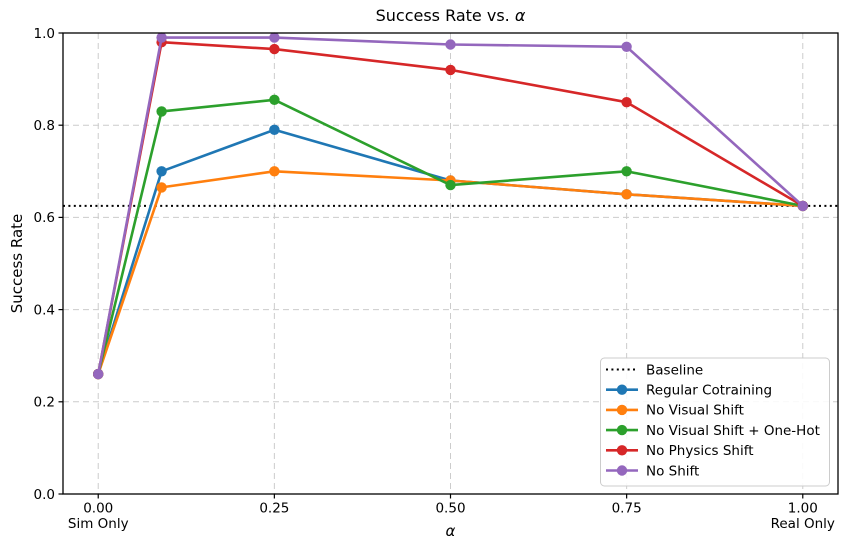 Image resolution: width=846 pixels, height=547 pixels. What do you see at coordinates (622, 450) in the screenshot?
I see `legend-marker-no-physics-shift` at bounding box center [622, 450].